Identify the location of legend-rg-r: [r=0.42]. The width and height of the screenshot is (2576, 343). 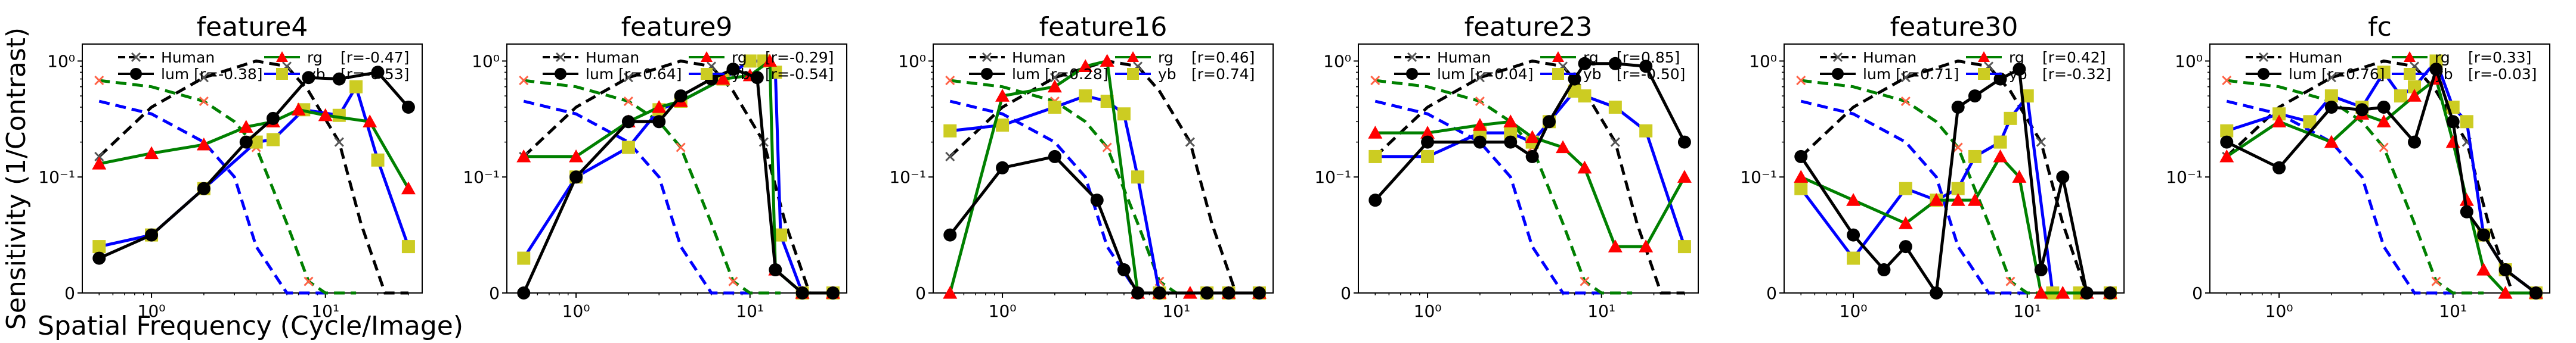
(2074, 58).